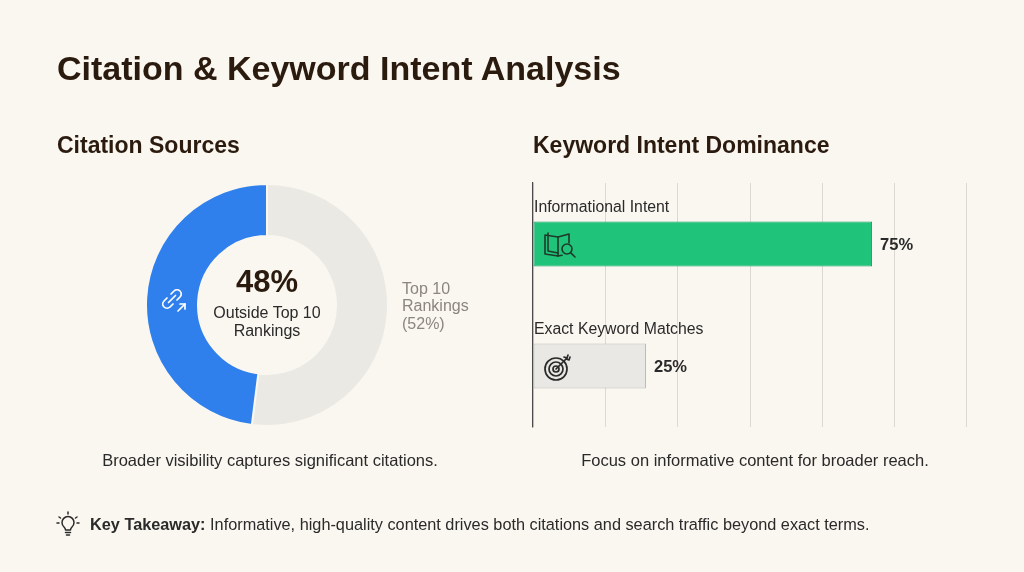 The width and height of the screenshot is (1024, 572). What do you see at coordinates (267, 322) in the screenshot?
I see `slice-label: Outside Top 10 Rankings` at bounding box center [267, 322].